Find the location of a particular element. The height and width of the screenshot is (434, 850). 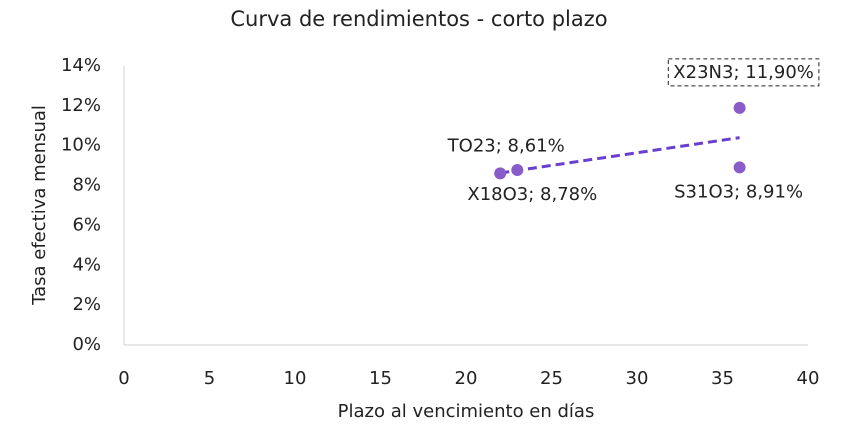

x-tick-label: 10 is located at coordinates (295, 378).